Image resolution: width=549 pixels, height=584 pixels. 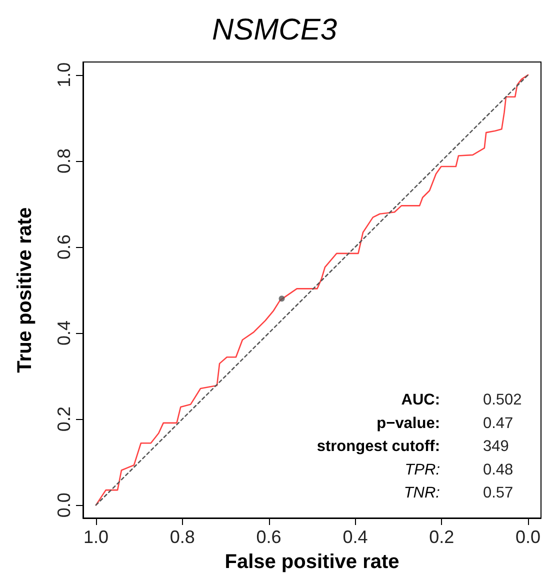 I want to click on x-tick-label: 0.0, so click(x=528, y=537).